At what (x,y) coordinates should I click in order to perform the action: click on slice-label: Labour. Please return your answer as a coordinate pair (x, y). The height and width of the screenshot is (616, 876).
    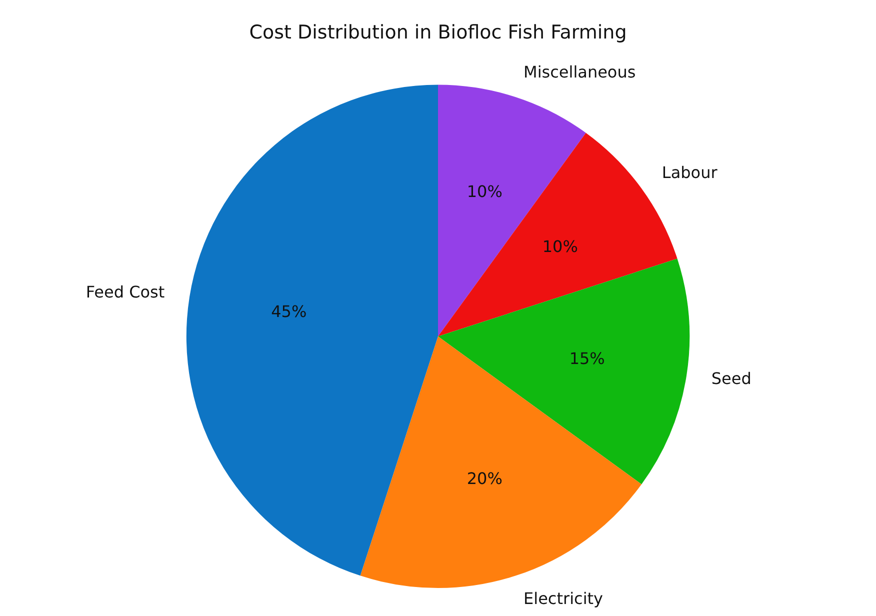
    Looking at the image, I should click on (690, 172).